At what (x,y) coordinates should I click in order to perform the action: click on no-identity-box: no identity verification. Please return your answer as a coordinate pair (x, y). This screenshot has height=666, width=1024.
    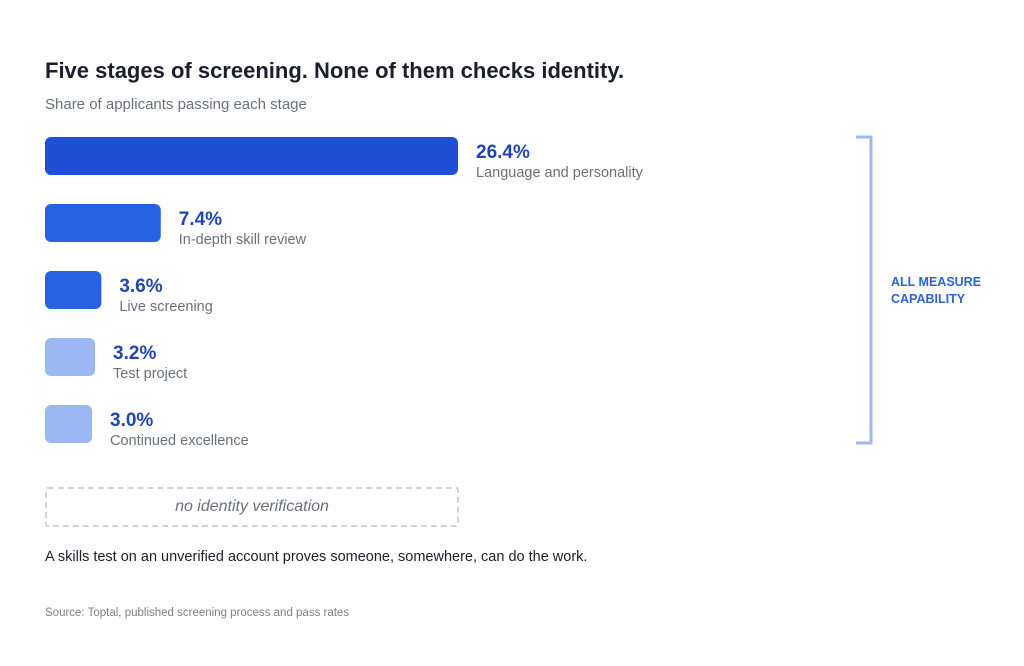
    Looking at the image, I should click on (252, 507).